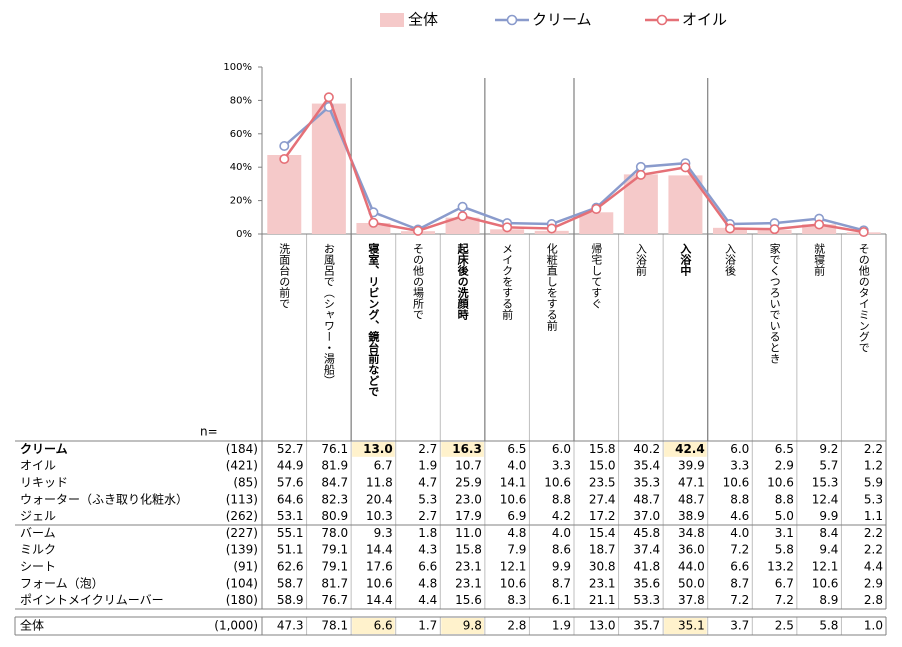  What do you see at coordinates (516, 626) in the screenshot?
I see `table-cell: 2.8` at bounding box center [516, 626].